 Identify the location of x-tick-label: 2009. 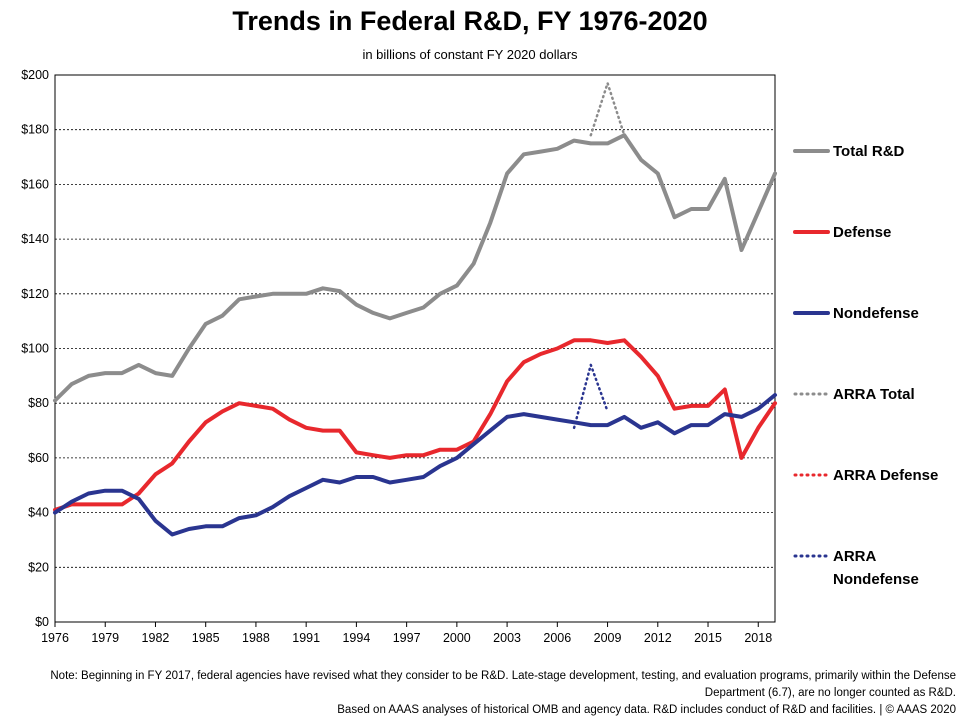
(608, 638).